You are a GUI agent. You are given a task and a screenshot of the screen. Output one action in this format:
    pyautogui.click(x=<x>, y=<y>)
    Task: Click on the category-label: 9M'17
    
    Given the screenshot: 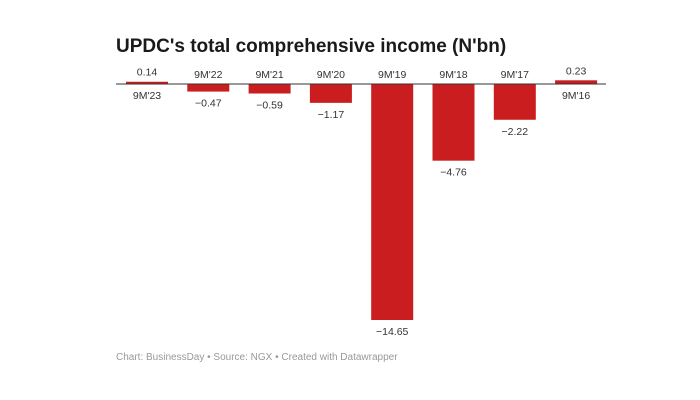 What is the action you would take?
    pyautogui.click(x=515, y=75)
    